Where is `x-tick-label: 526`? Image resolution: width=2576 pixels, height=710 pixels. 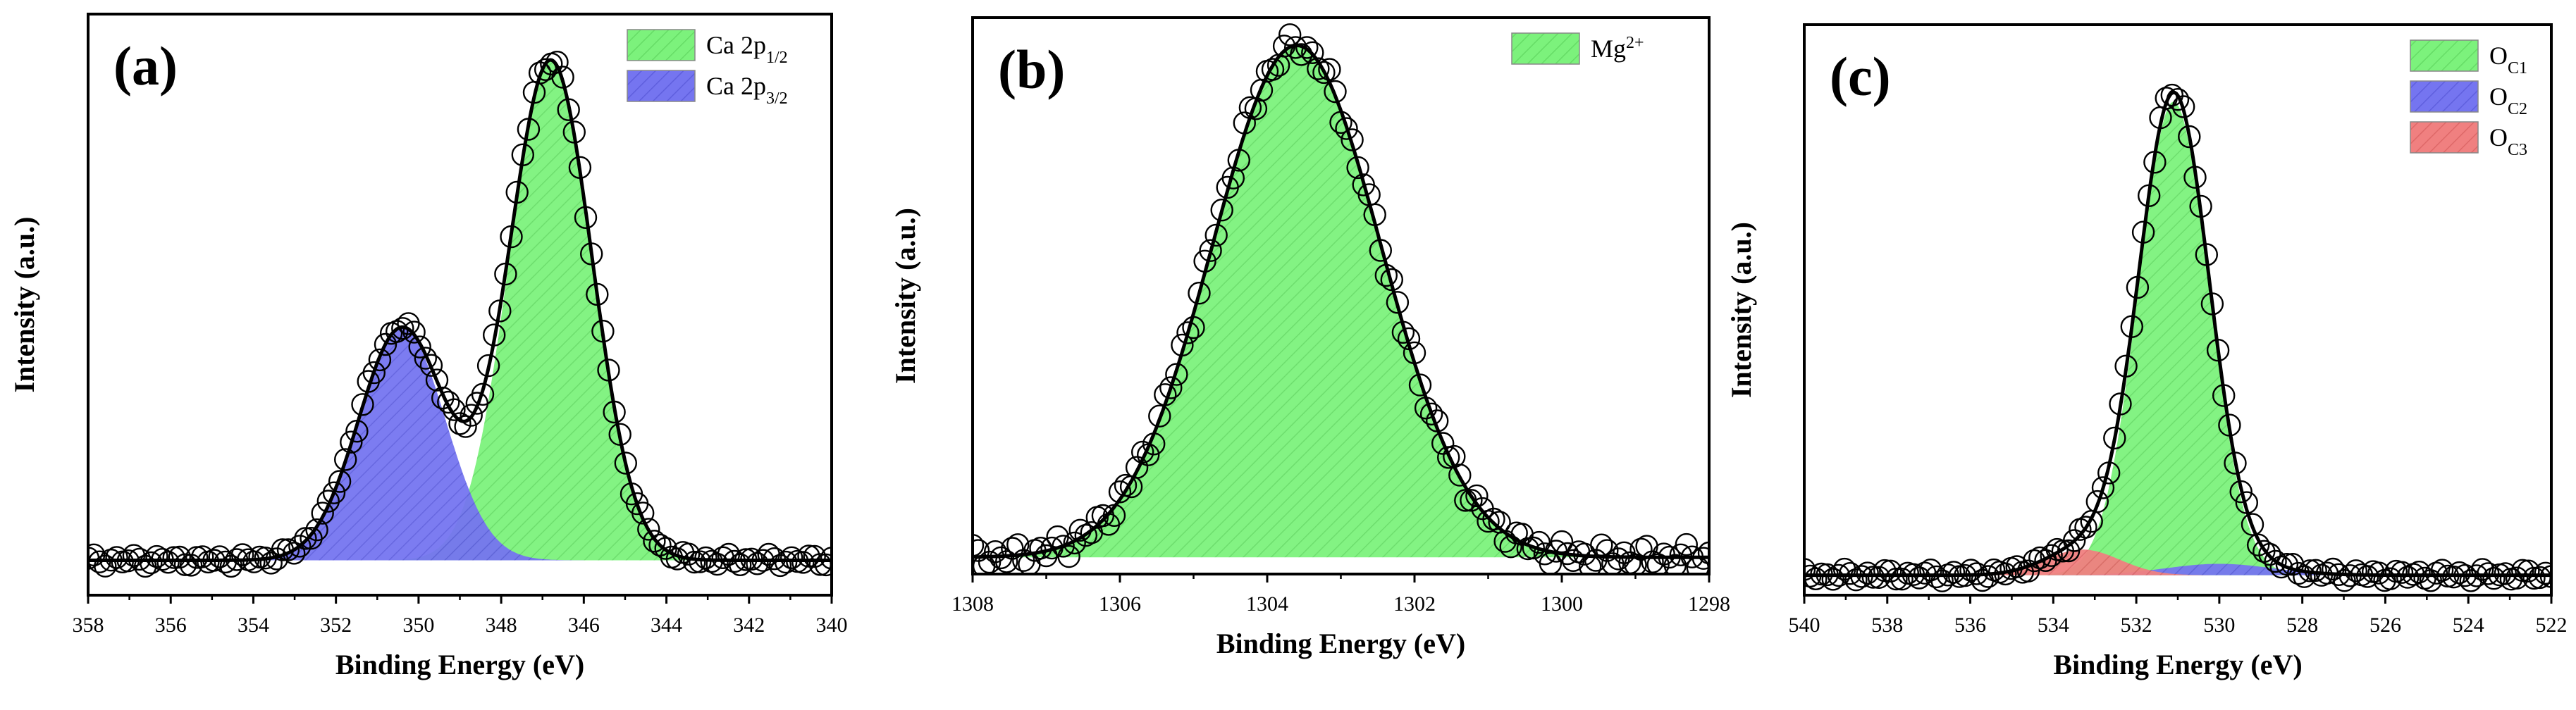 x-tick-label: 526 is located at coordinates (2385, 626).